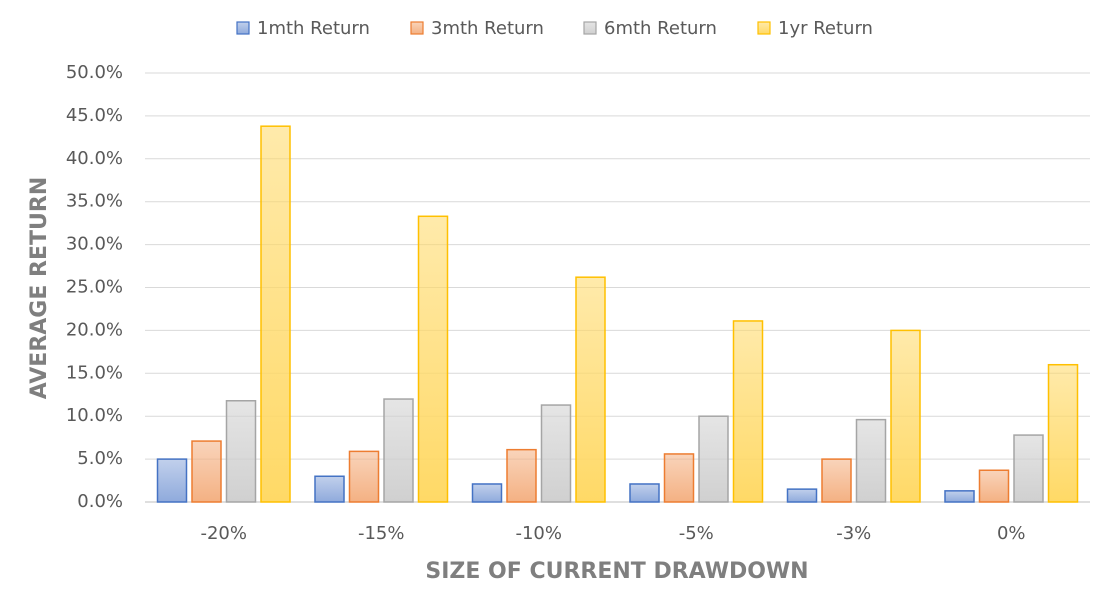  I want to click on legend-label: 3mth Return, so click(487, 28).